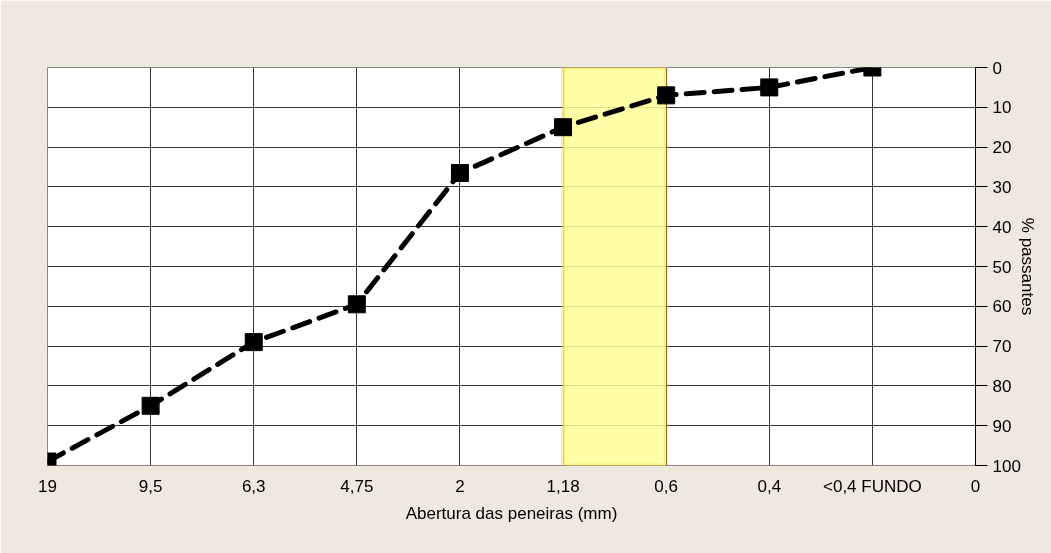  I want to click on y-tick-label: 60, so click(1002, 307).